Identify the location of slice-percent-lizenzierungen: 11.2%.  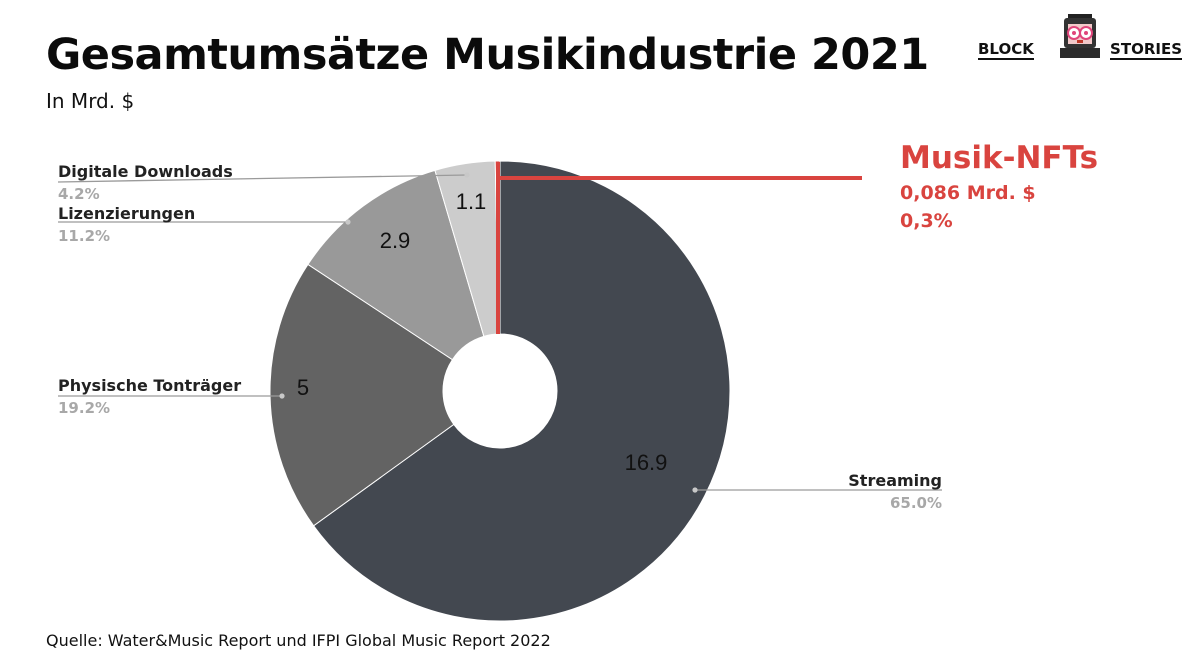
(84, 236).